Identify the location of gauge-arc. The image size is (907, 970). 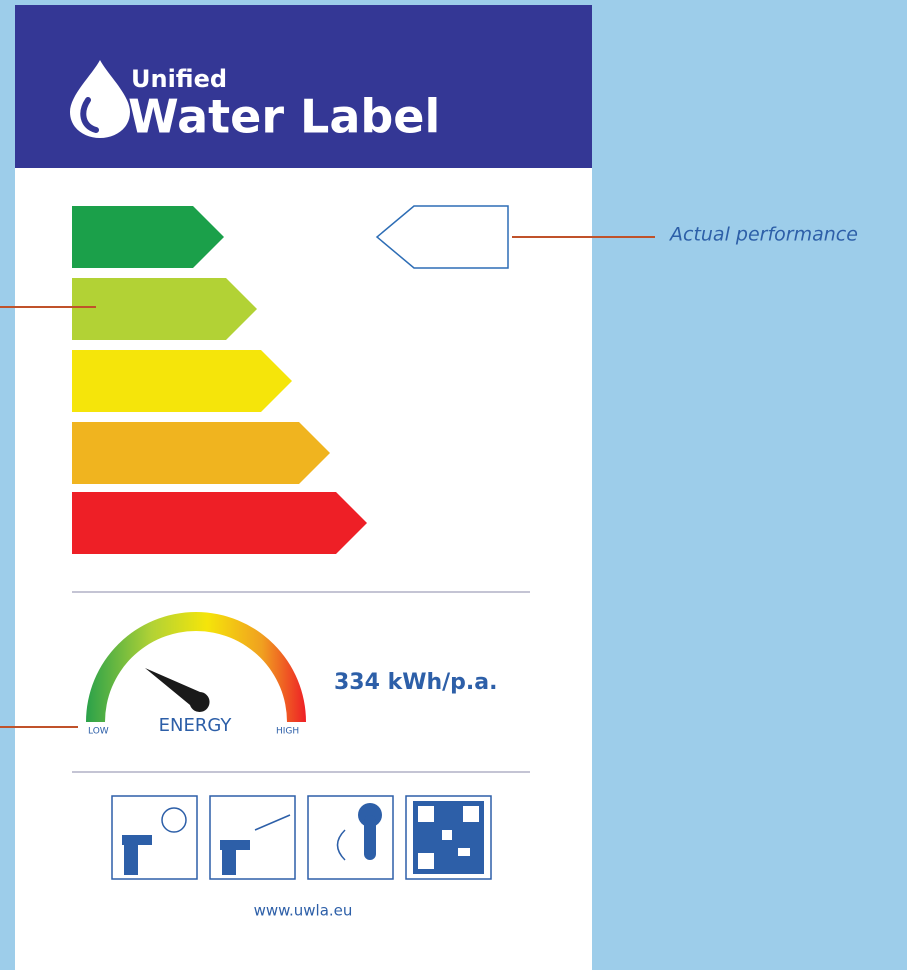
(196, 667).